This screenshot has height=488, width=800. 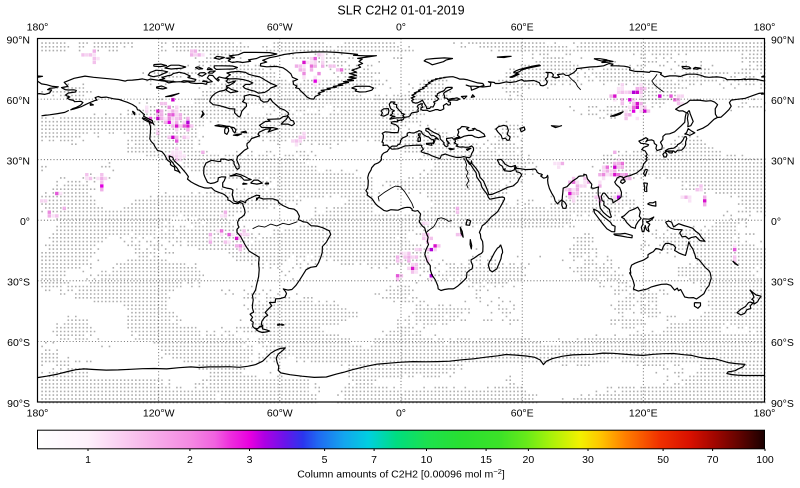 What do you see at coordinates (529, 460) in the screenshot?
I see `svg-text: 20` at bounding box center [529, 460].